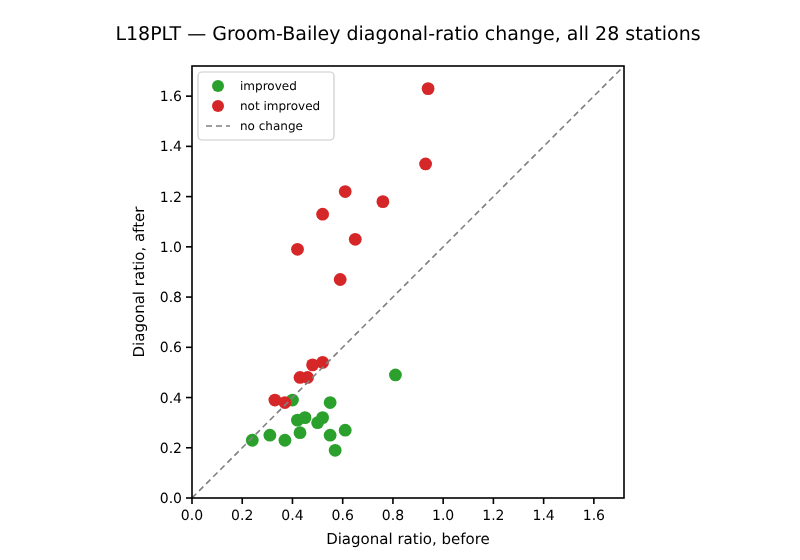 The height and width of the screenshot is (560, 800). What do you see at coordinates (408, 35) in the screenshot?
I see `chart-title: L18PLT — Groom-Bailey diagonal-ratio change, all 28 stations` at bounding box center [408, 35].